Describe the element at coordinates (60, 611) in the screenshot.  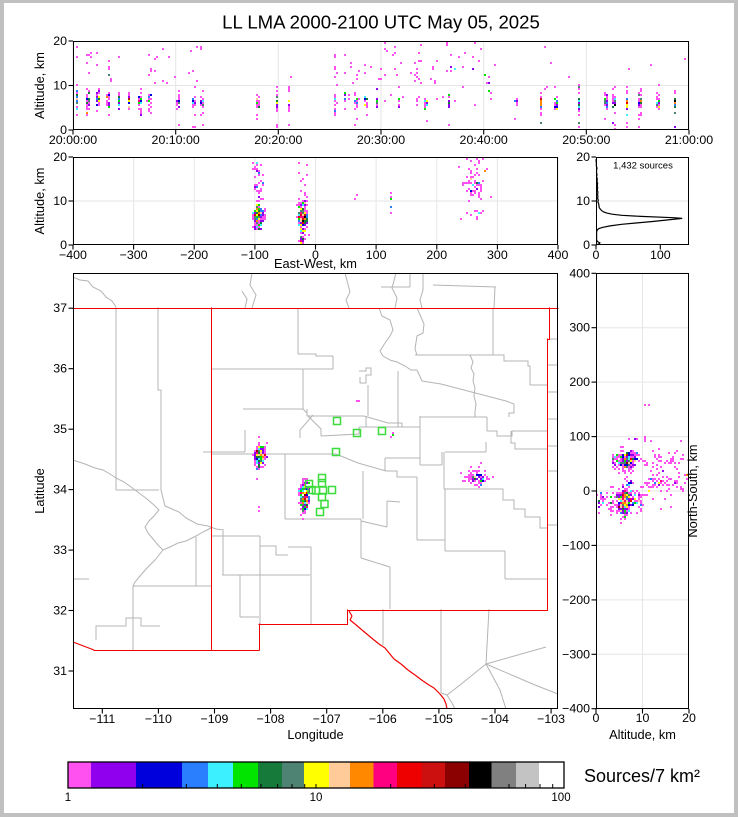
I see `svg-text: 32` at that location.